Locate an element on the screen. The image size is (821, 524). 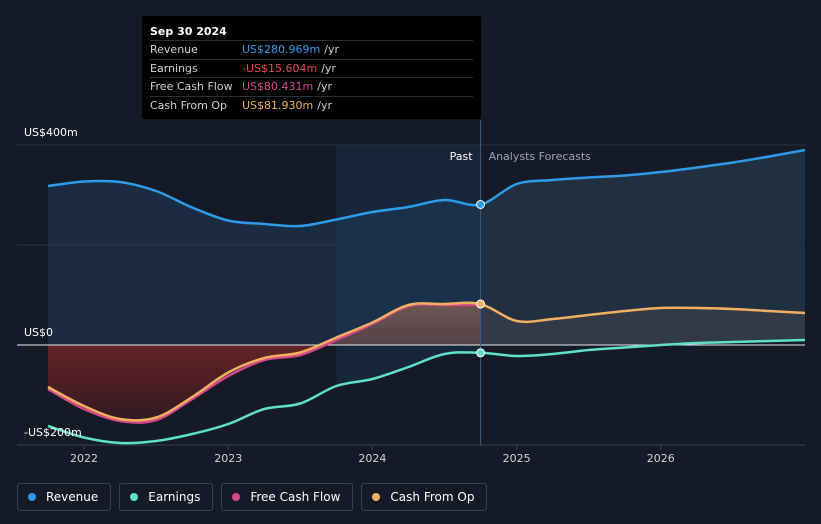
x-tick-label: 2022 is located at coordinates (84, 458).